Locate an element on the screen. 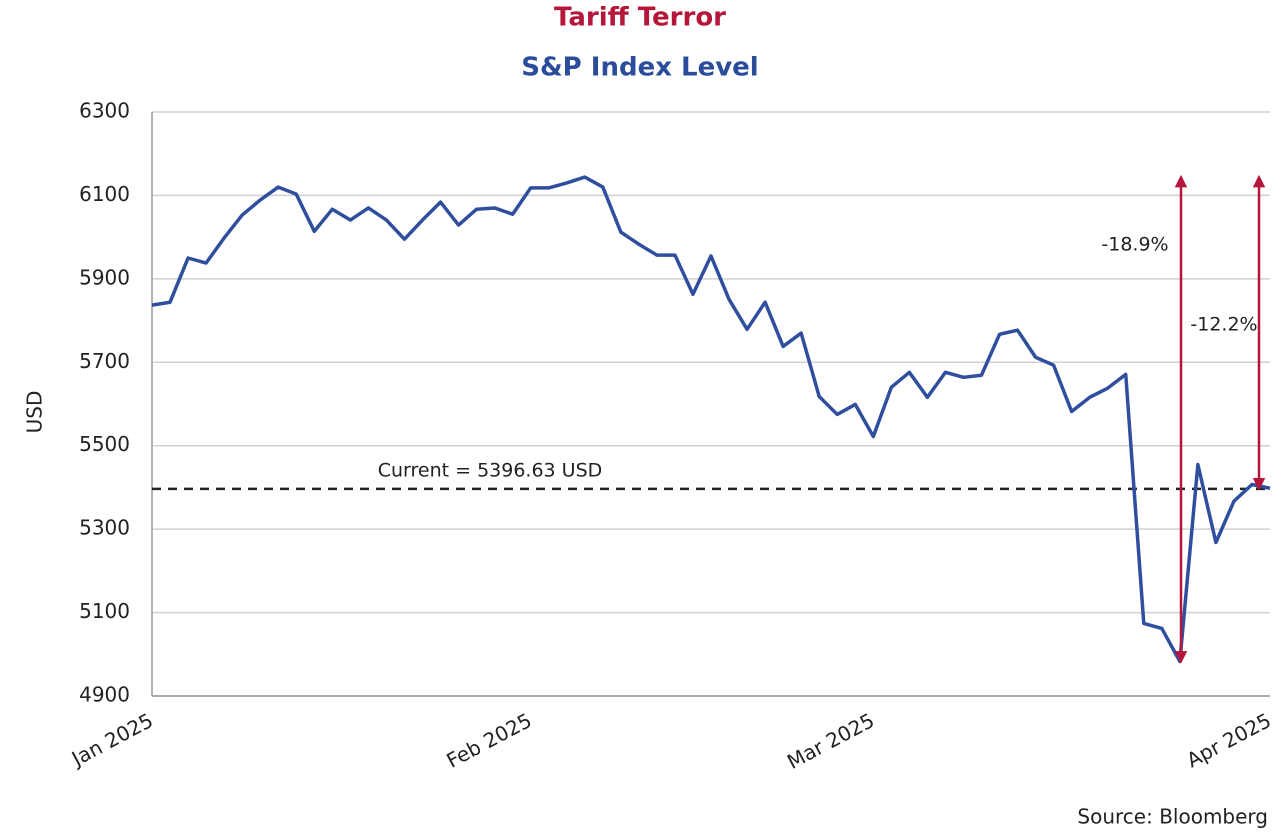 Image resolution: width=1280 pixels, height=837 pixels. x-tick-label: Apr 2025 is located at coordinates (1229, 740).